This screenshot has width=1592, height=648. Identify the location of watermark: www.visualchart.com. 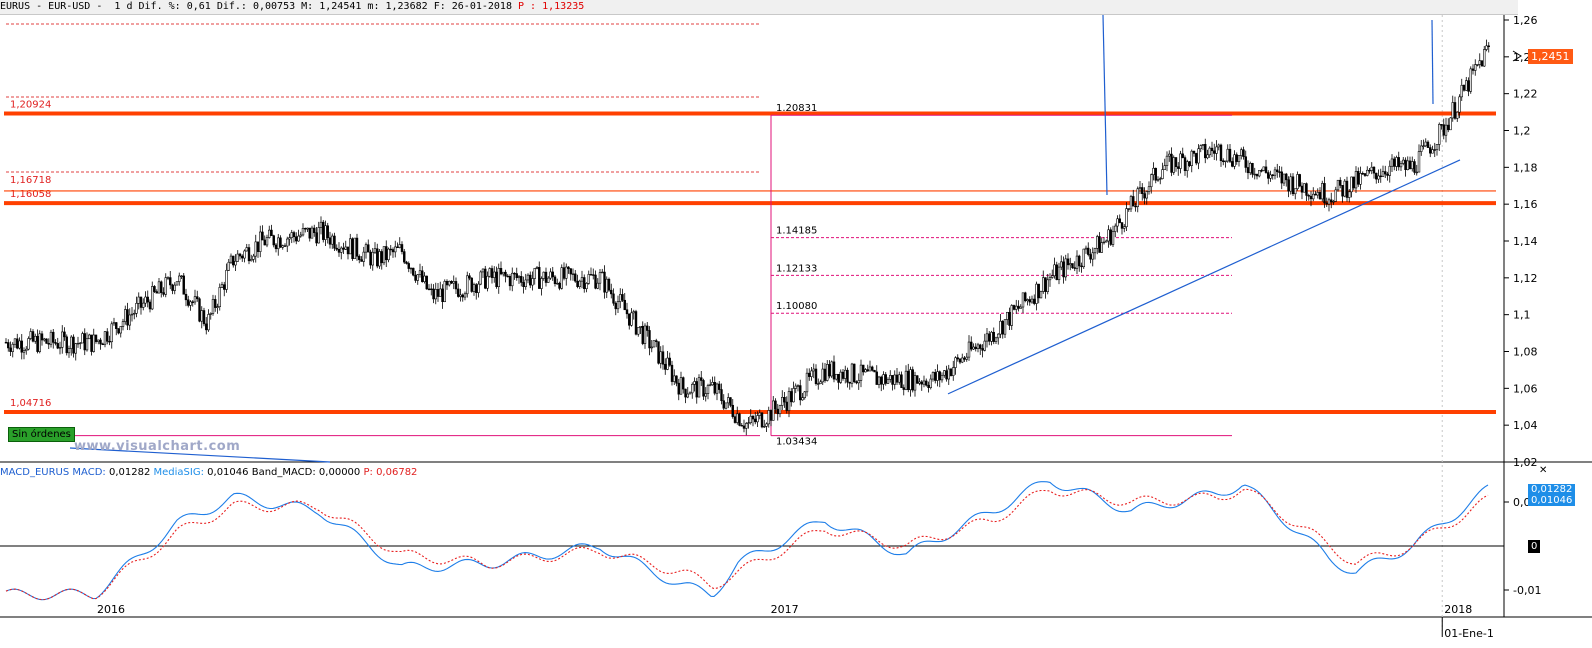
(157, 446).